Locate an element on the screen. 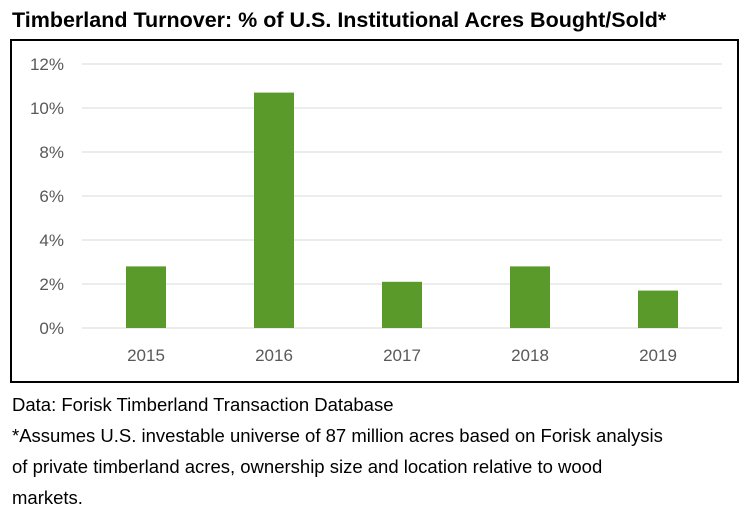 The height and width of the screenshot is (519, 749). y-tick-label: 10% is located at coordinates (47, 108).